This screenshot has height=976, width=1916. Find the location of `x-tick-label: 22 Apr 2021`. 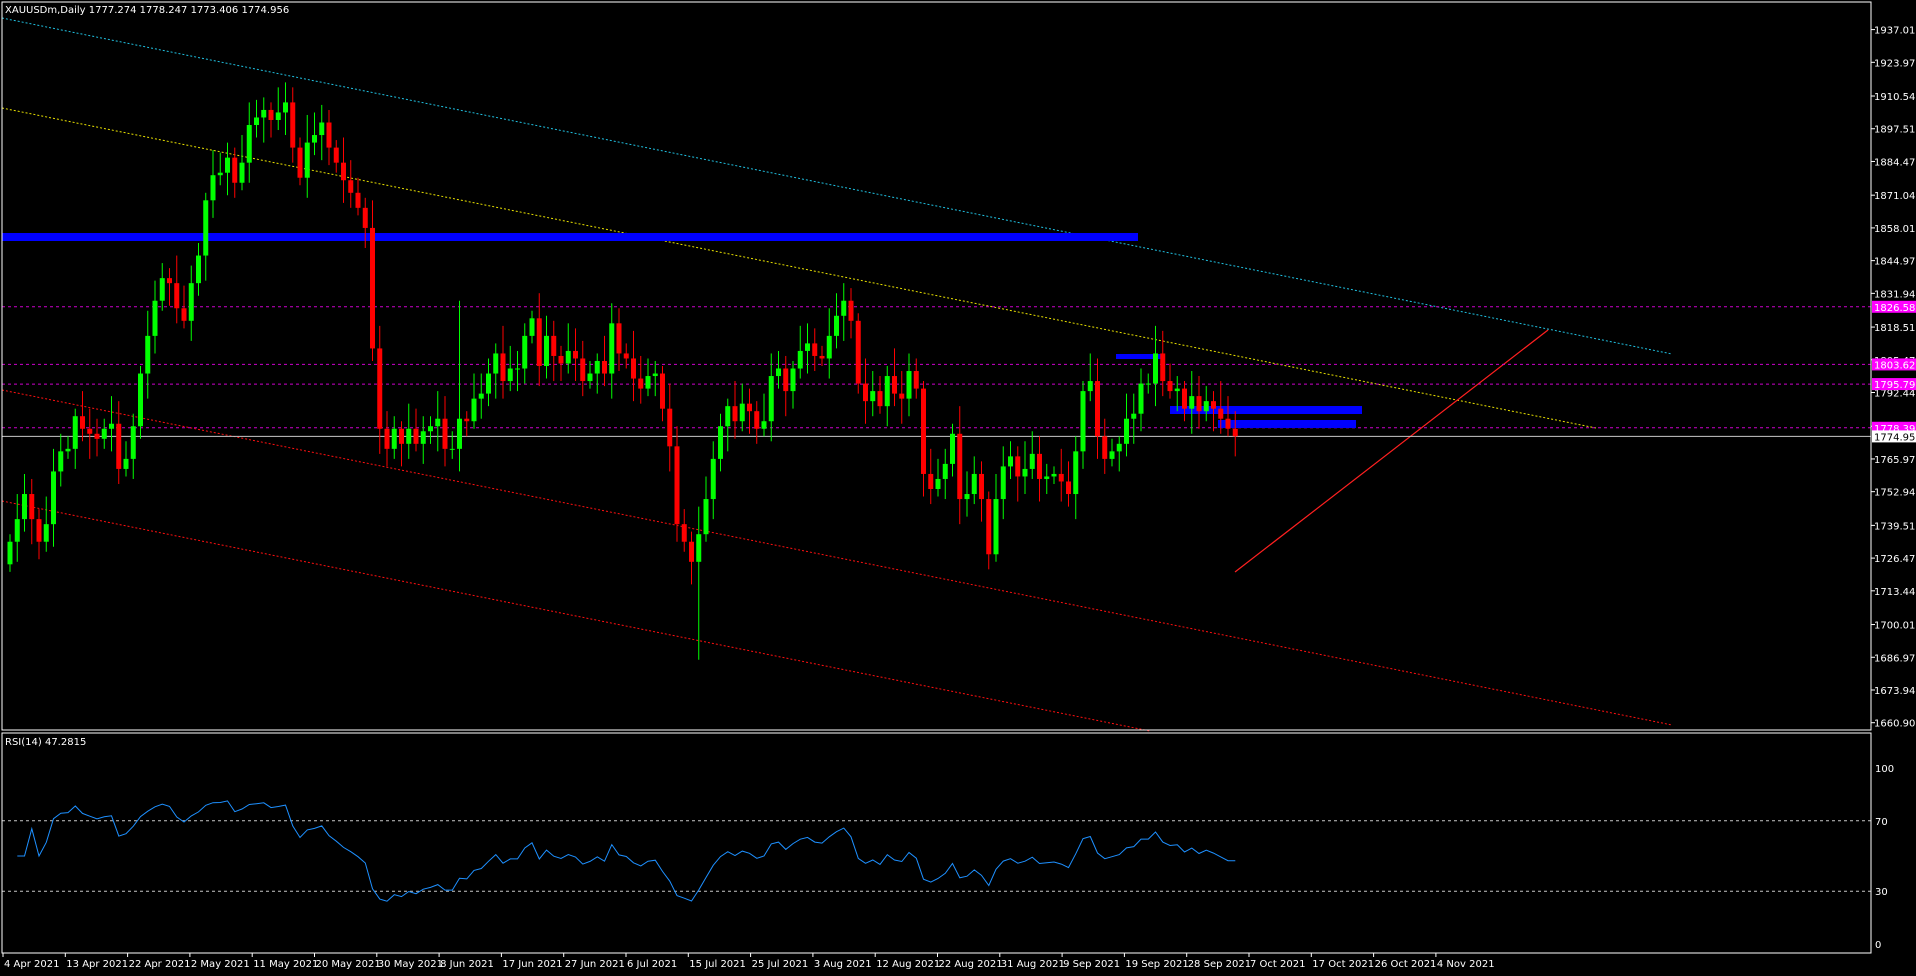

x-tick-label: 22 Apr 2021 is located at coordinates (160, 964).